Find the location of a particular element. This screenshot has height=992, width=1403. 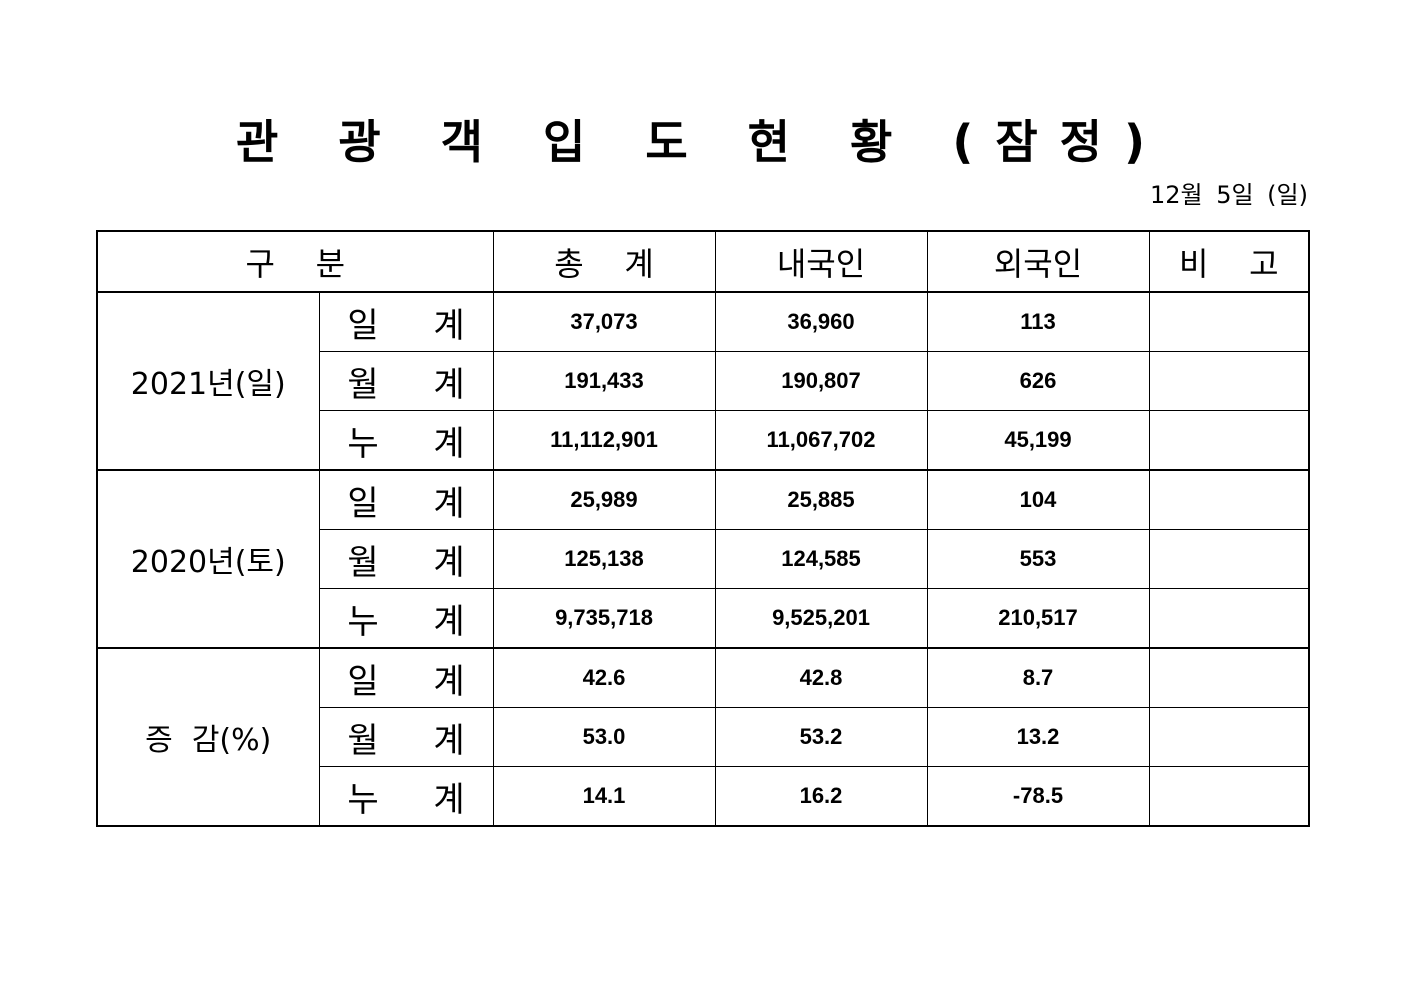

total-cell: 37,073 is located at coordinates (604, 321).